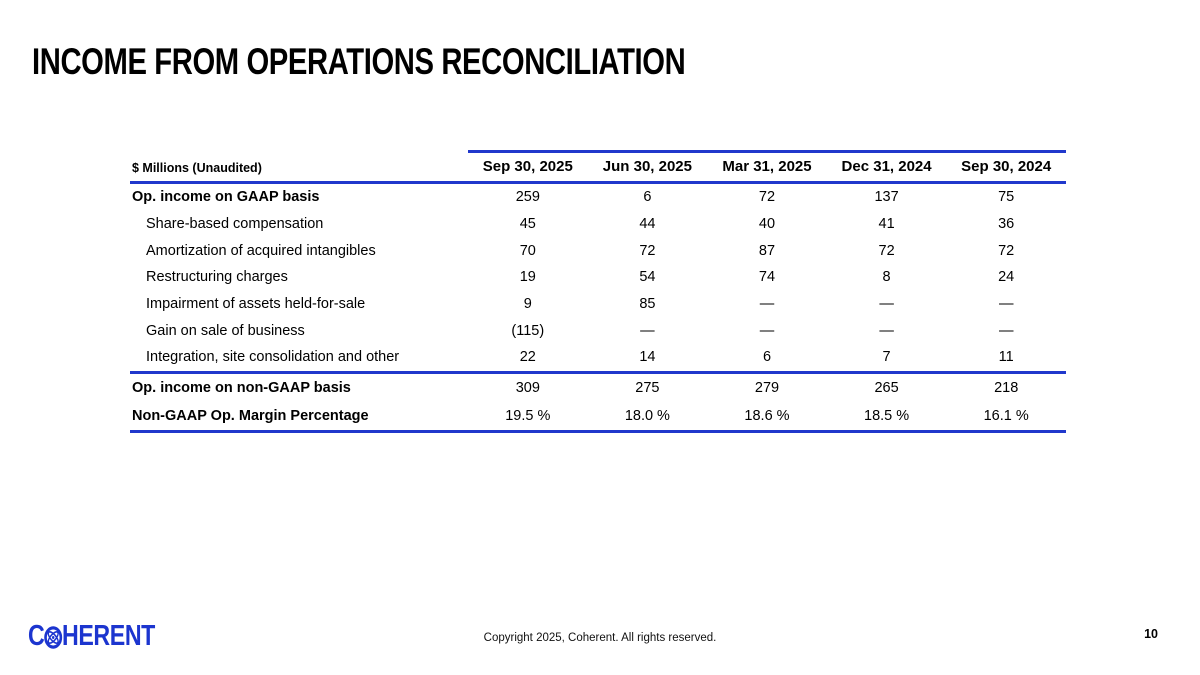 This screenshot has height=675, width=1200. Describe the element at coordinates (53, 637) in the screenshot. I see `atom-globe-icon` at that location.